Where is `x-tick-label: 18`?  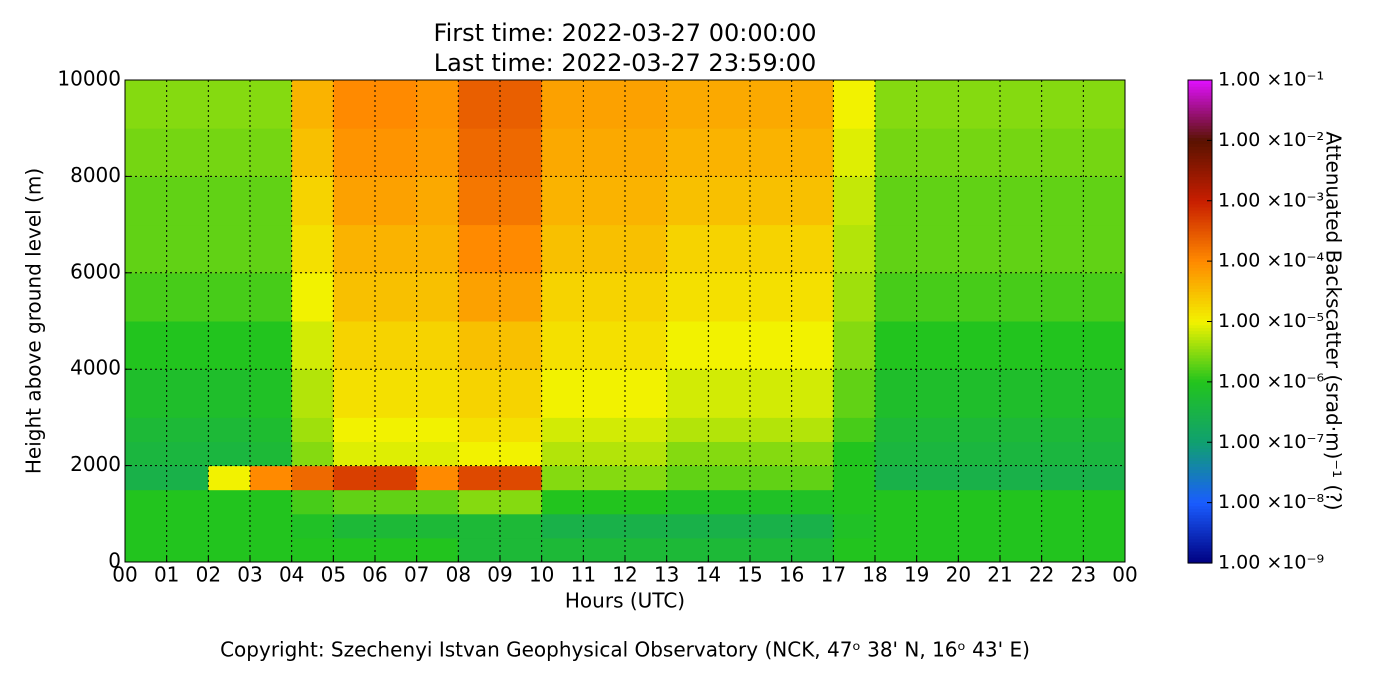
x-tick-label: 18 is located at coordinates (874, 575).